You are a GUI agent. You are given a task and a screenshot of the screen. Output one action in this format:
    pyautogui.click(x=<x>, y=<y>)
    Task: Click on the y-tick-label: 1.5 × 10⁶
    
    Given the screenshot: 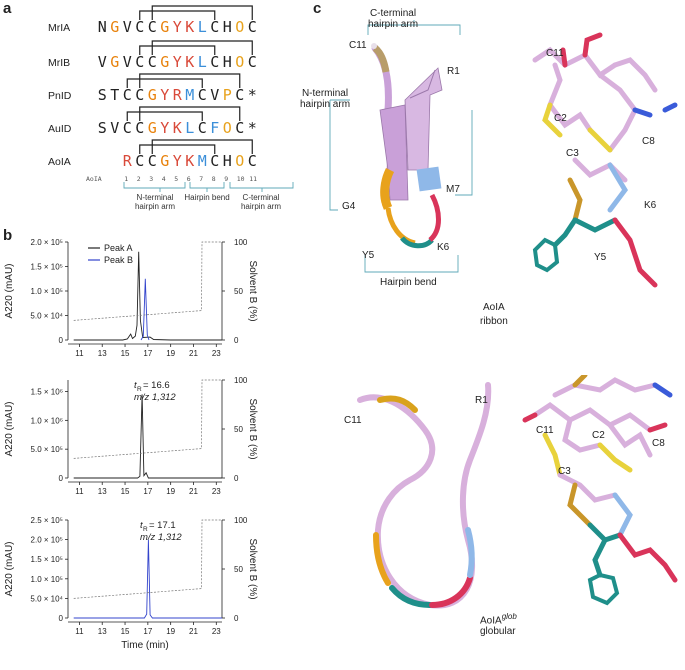 What is the action you would take?
    pyautogui.click(x=47, y=392)
    